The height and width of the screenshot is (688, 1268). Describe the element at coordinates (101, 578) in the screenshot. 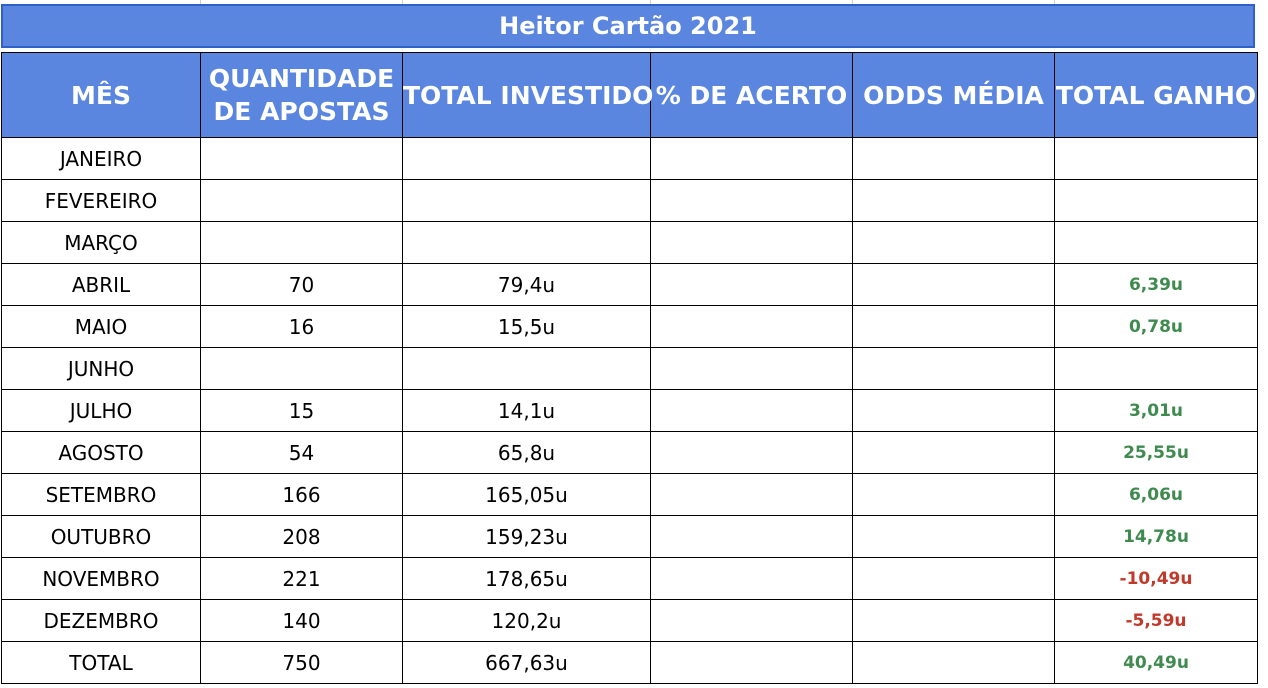

I see `month-cell: NOVEMBRO` at that location.